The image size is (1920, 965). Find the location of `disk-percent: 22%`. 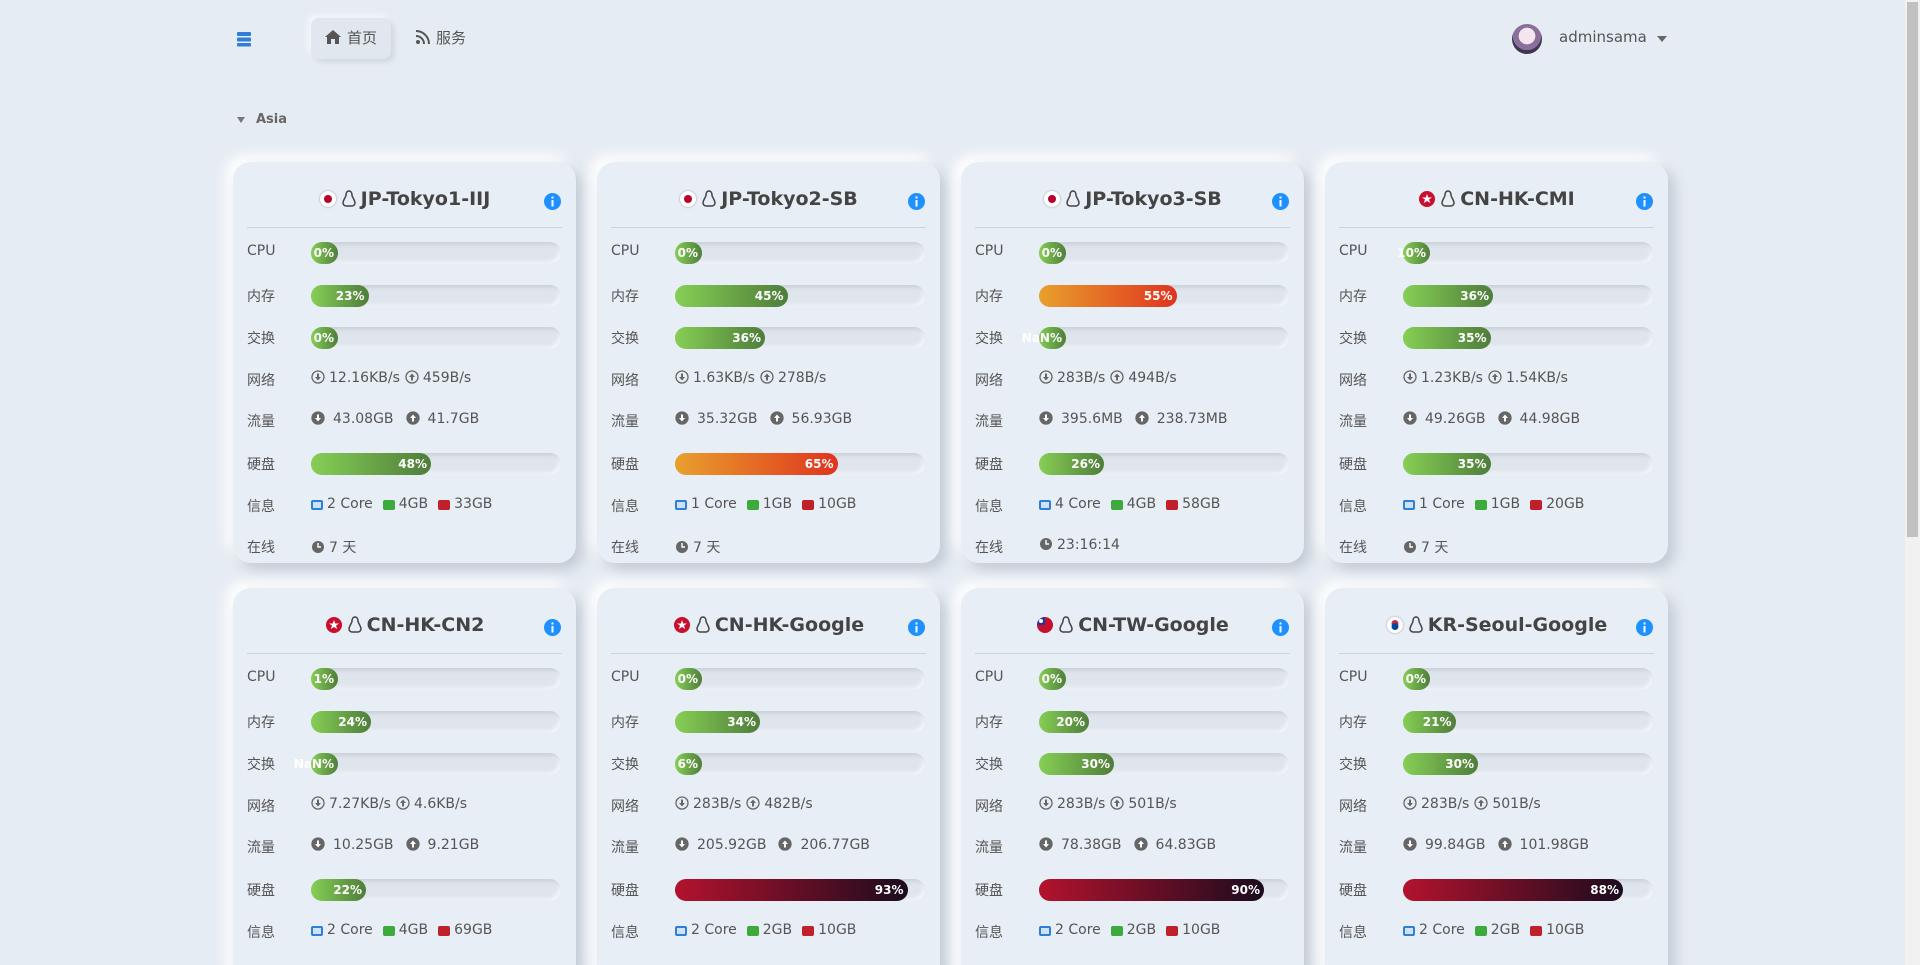

disk-percent: 22% is located at coordinates (347, 890).